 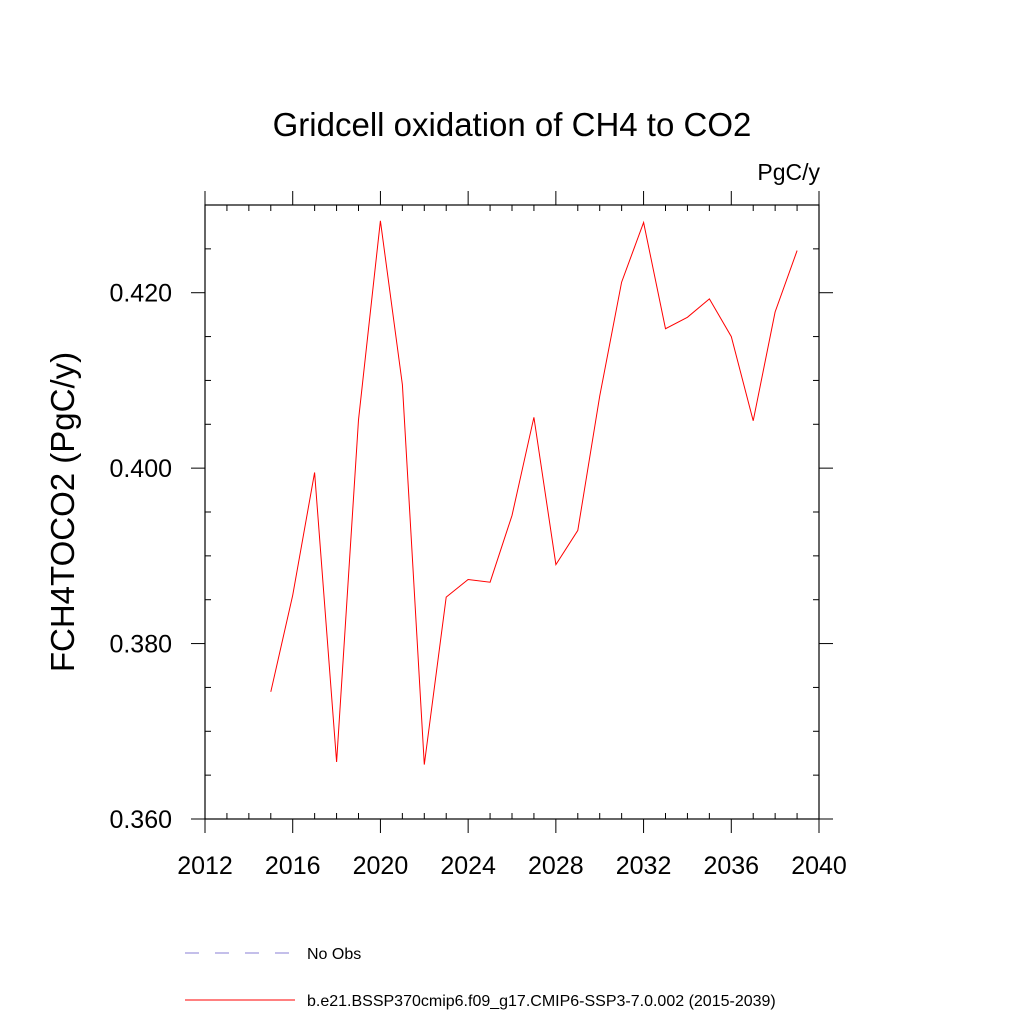 What do you see at coordinates (334, 954) in the screenshot?
I see `legend-label-no-obs: No Obs` at bounding box center [334, 954].